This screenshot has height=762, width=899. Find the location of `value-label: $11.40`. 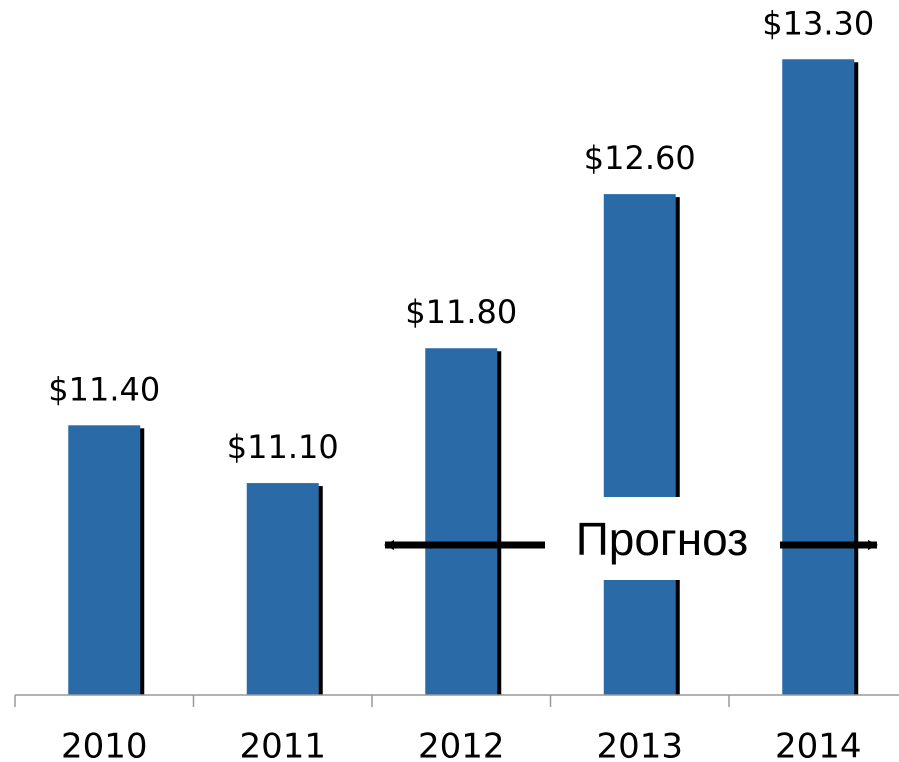

value-label: $11.40 is located at coordinates (104, 389).